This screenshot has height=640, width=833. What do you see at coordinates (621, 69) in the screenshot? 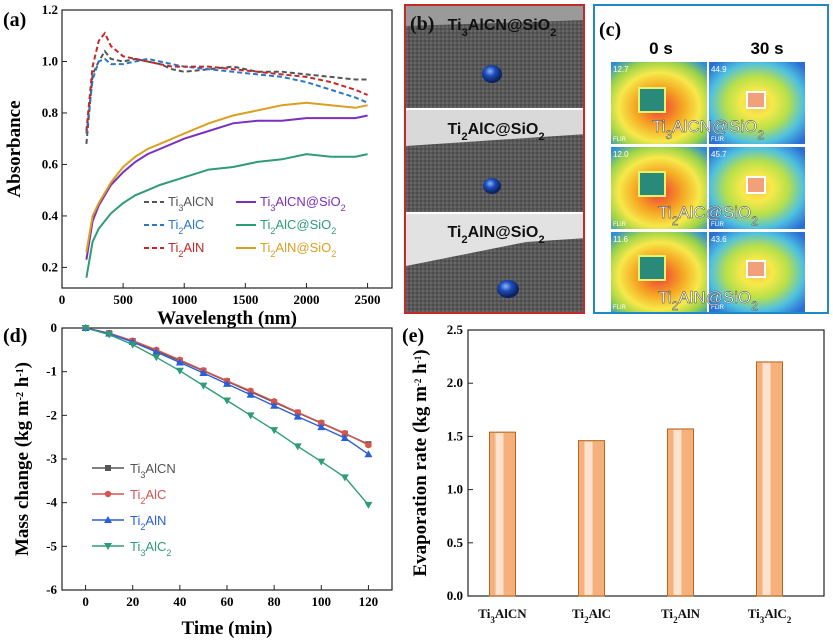
I see `temp-reading: 12.7` at bounding box center [621, 69].